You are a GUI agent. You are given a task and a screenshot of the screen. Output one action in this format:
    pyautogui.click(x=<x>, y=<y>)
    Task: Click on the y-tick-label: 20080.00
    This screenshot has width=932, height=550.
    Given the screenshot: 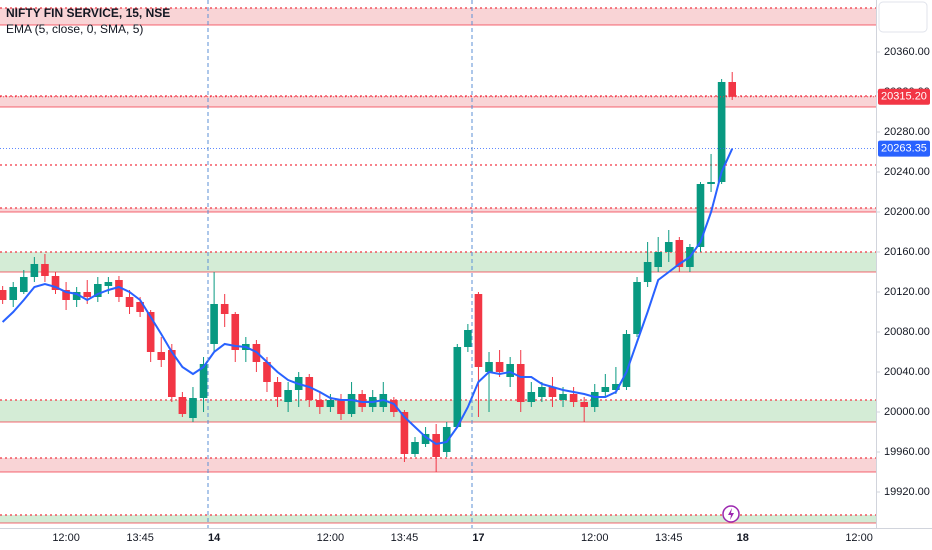 What is the action you would take?
    pyautogui.click(x=907, y=332)
    